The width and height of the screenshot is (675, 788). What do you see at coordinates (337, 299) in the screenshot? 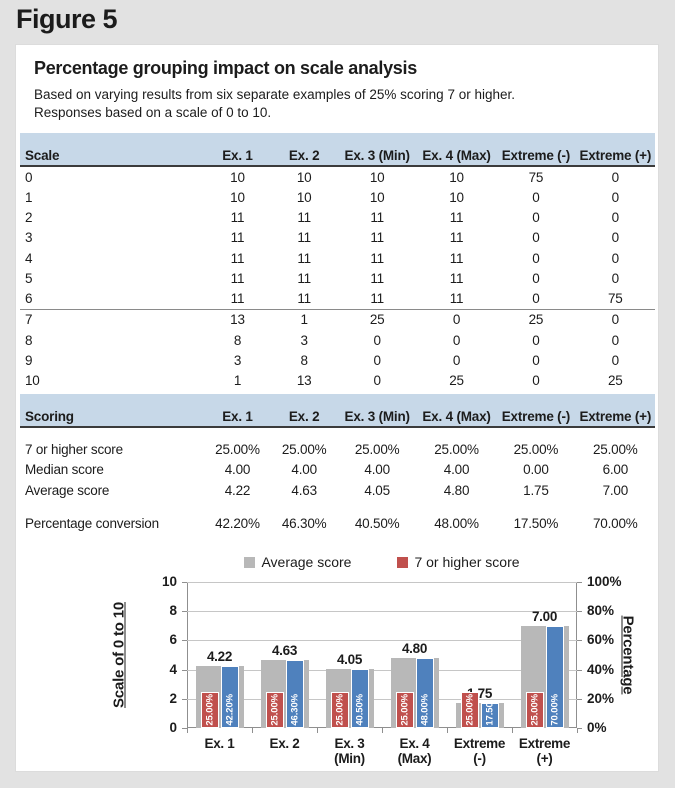
I see `table-row: 6 11 11 11 11 0 75` at bounding box center [337, 299].